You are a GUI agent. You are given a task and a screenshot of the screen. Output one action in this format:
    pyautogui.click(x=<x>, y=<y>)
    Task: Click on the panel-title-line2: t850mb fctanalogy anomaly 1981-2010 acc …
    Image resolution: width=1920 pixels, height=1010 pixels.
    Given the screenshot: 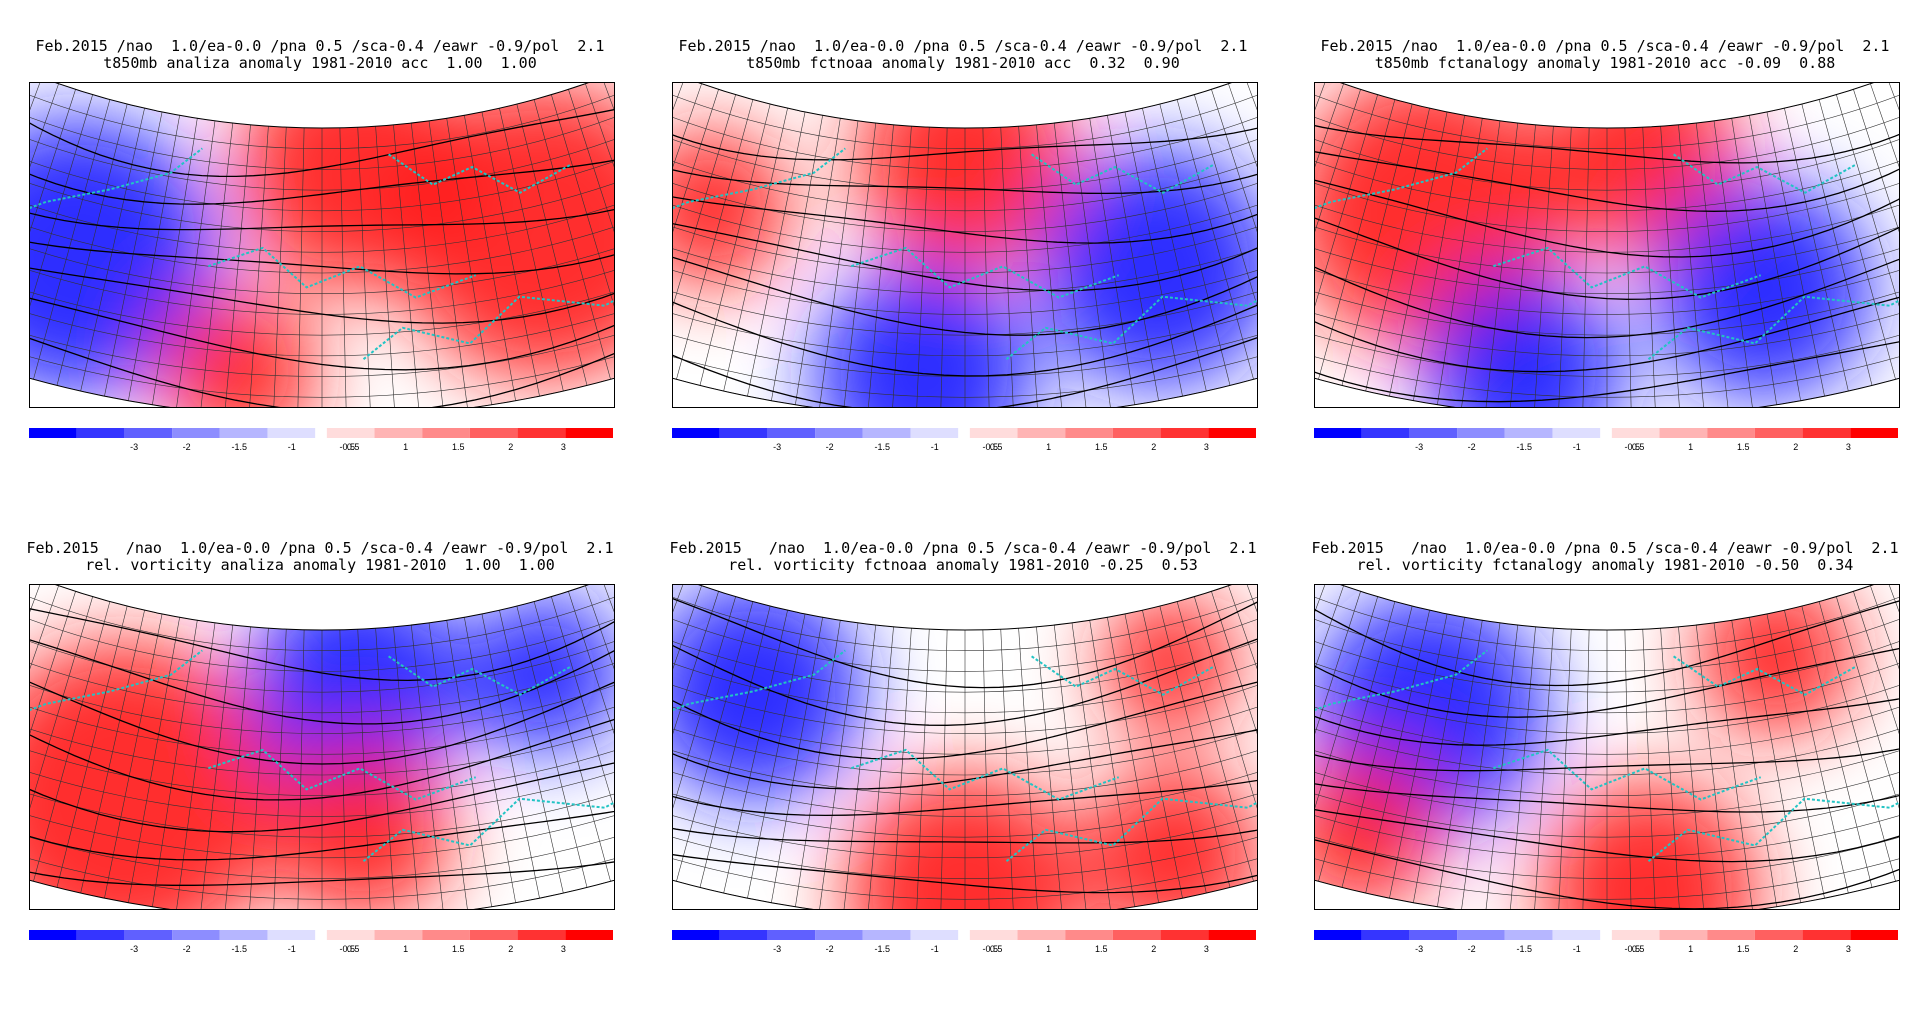 What is the action you would take?
    pyautogui.click(x=1605, y=63)
    